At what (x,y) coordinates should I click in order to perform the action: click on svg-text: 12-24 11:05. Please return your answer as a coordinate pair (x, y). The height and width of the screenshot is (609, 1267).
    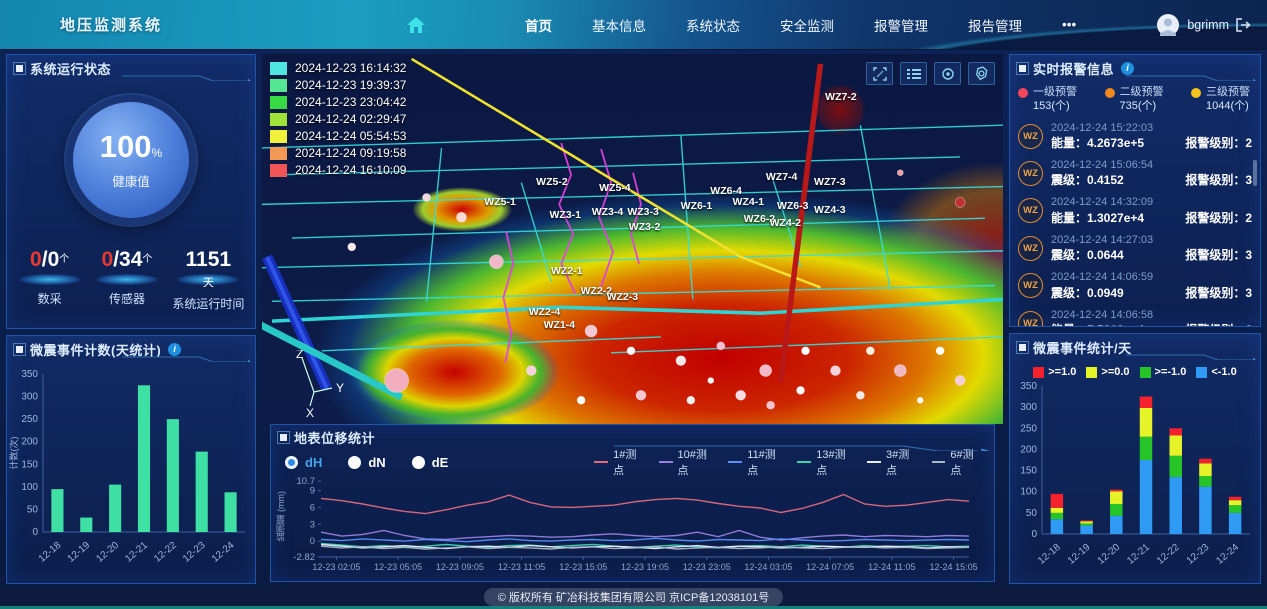
    Looking at the image, I should click on (891, 567).